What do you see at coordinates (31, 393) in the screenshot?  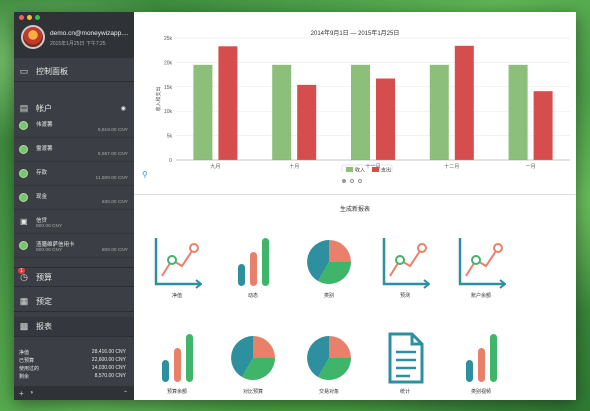 I see `toggle-icon: ◑` at bounding box center [31, 393].